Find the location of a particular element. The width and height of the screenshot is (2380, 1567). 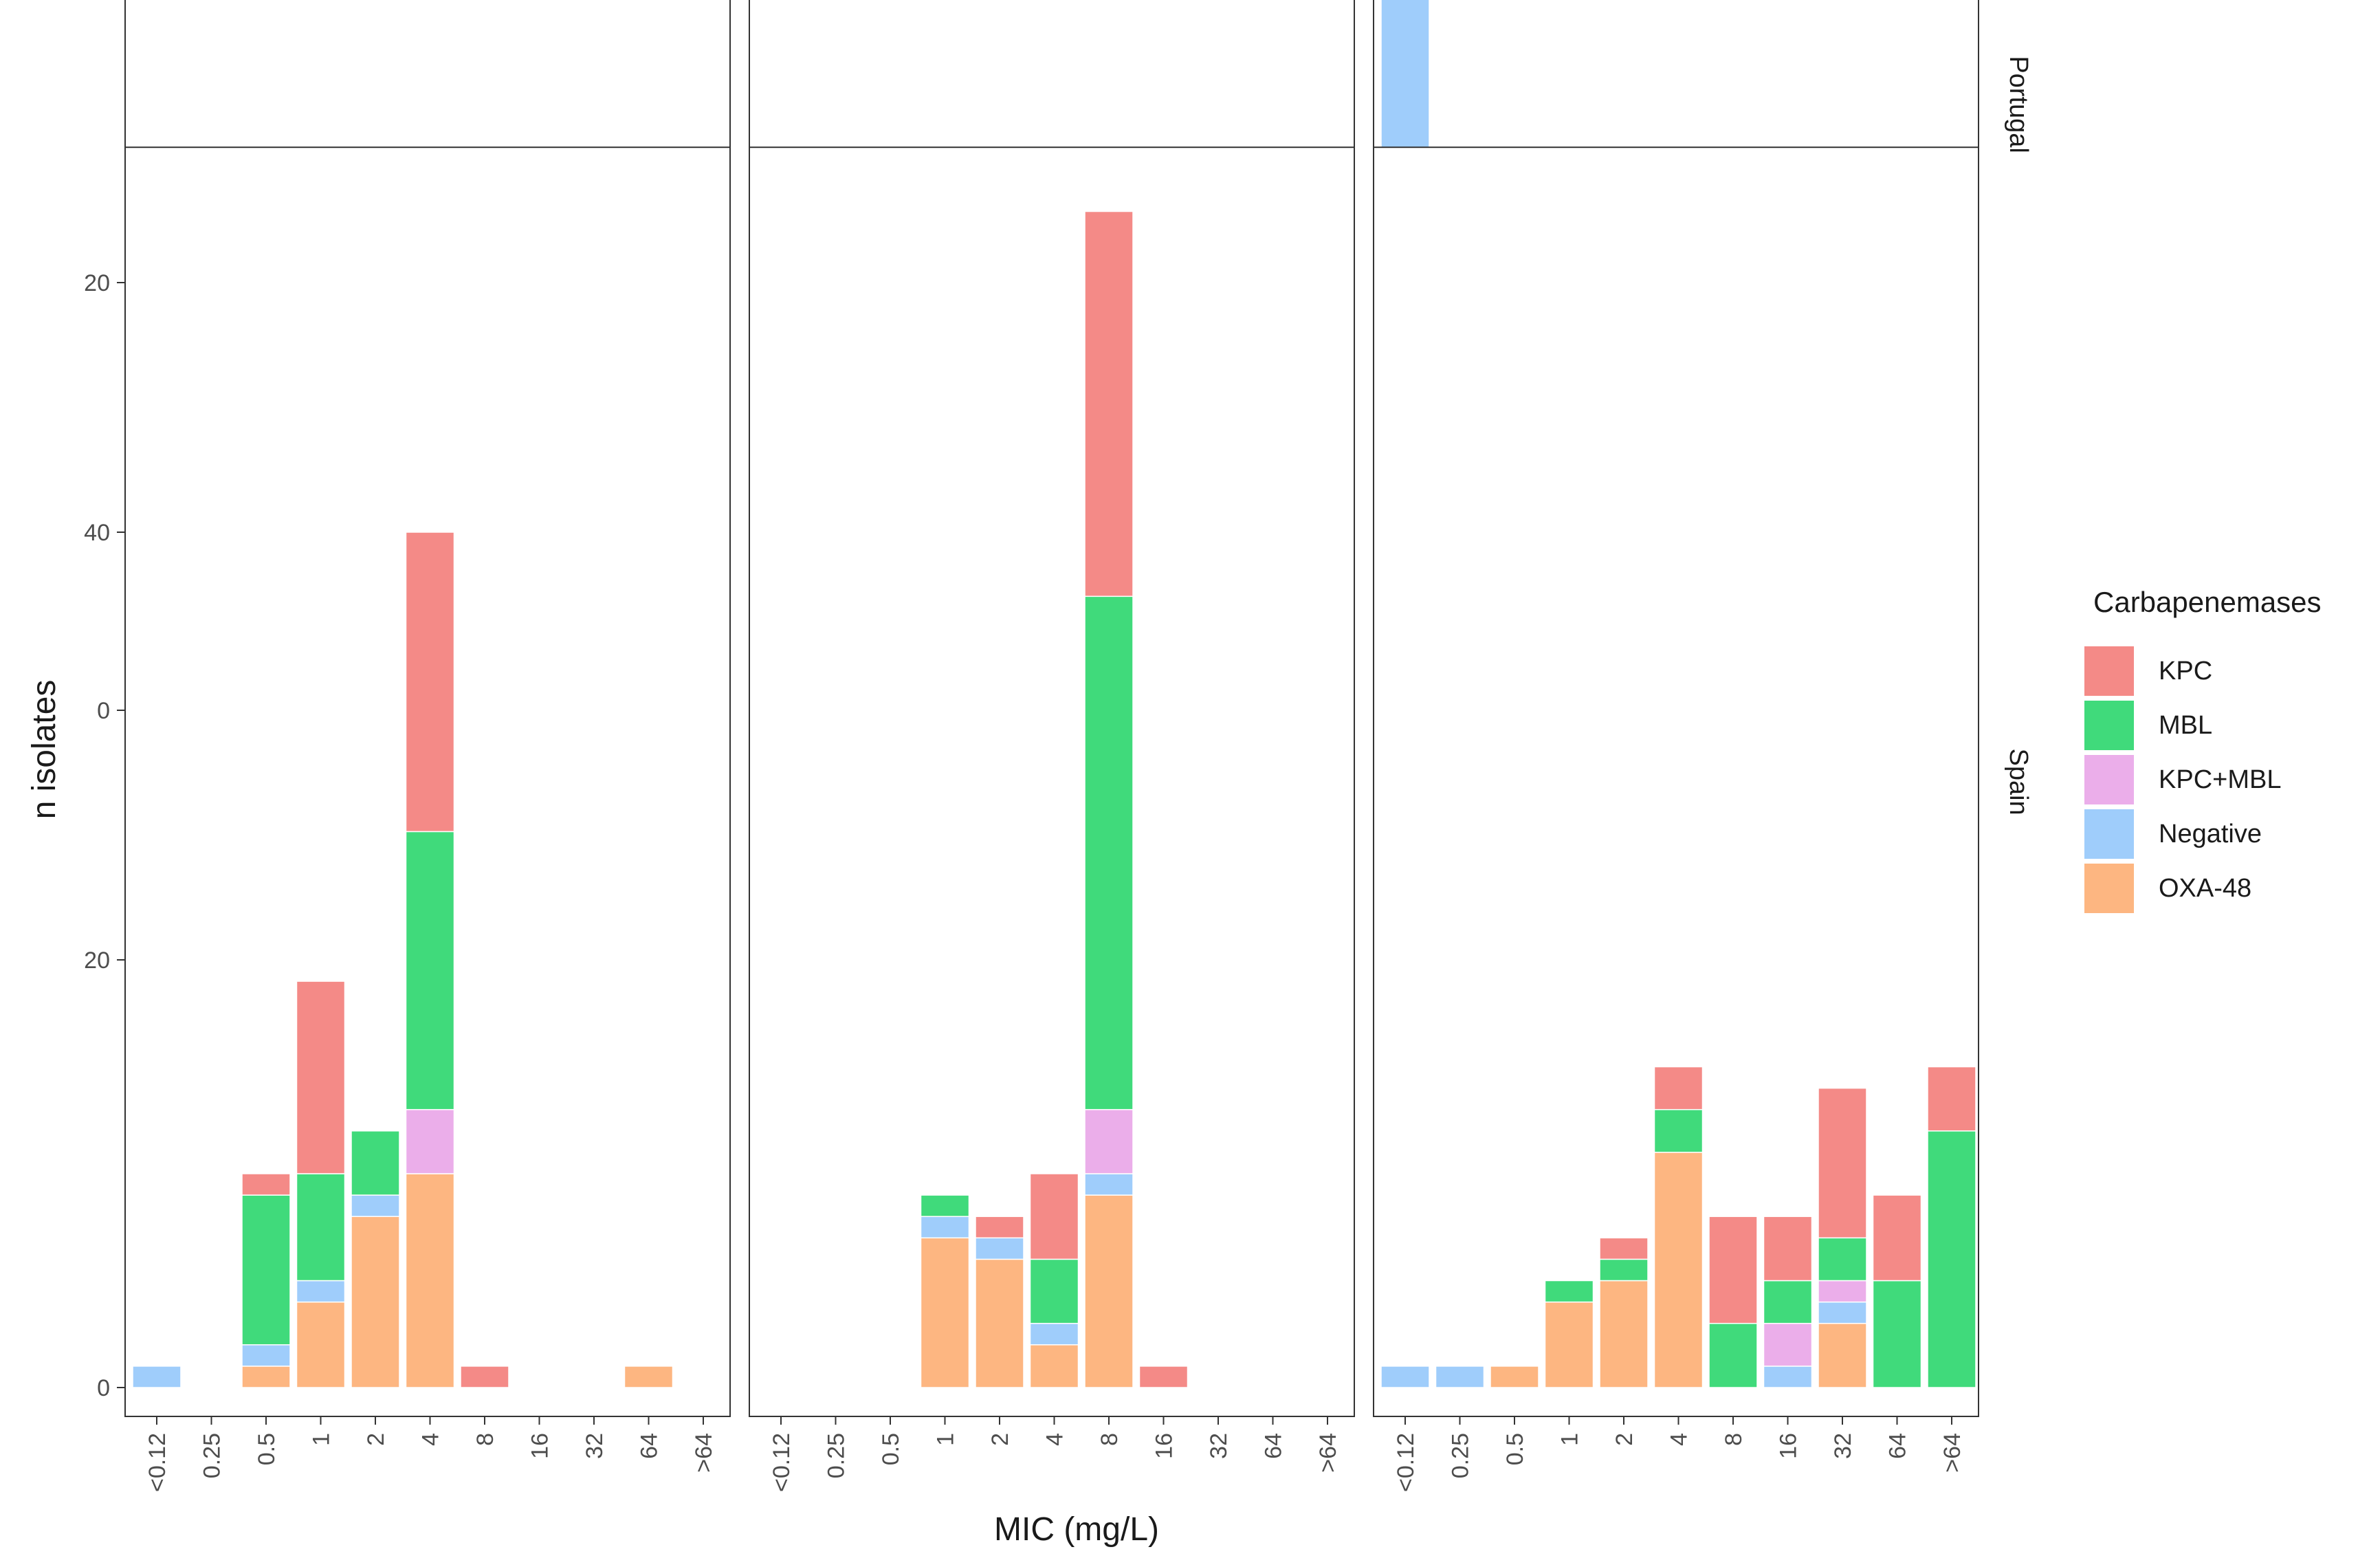

legend-label-kpc-mbl: KPC+MBL is located at coordinates (2220, 779).